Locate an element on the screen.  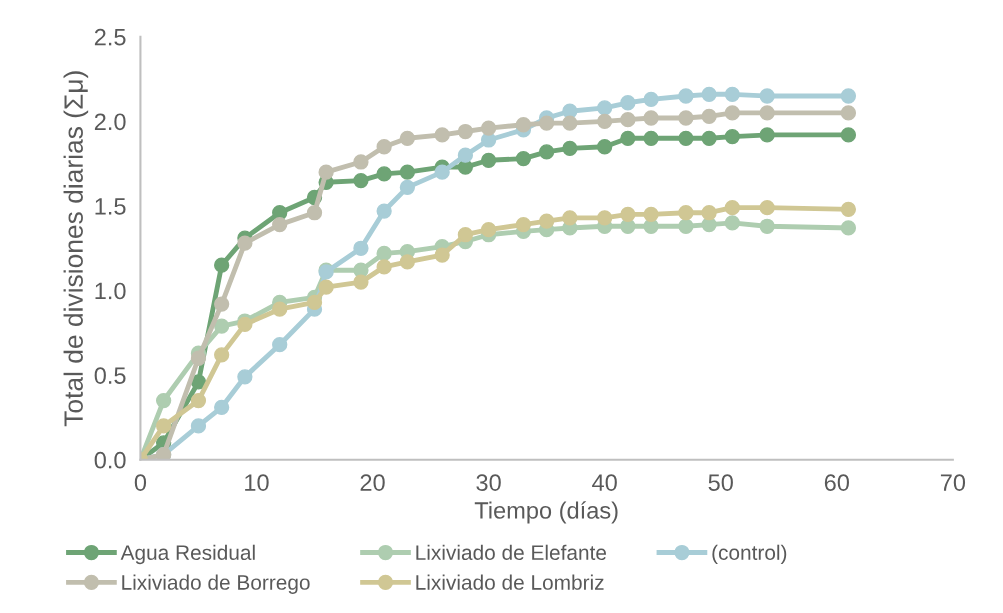
x-tick-label: 40 is located at coordinates (604, 482).